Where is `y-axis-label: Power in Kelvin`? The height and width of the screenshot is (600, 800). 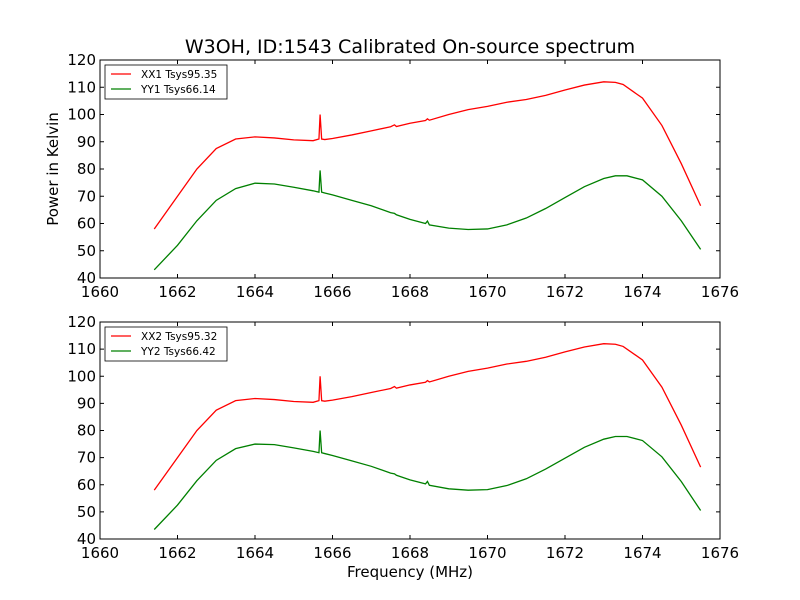
y-axis-label: Power in Kelvin is located at coordinates (53, 169).